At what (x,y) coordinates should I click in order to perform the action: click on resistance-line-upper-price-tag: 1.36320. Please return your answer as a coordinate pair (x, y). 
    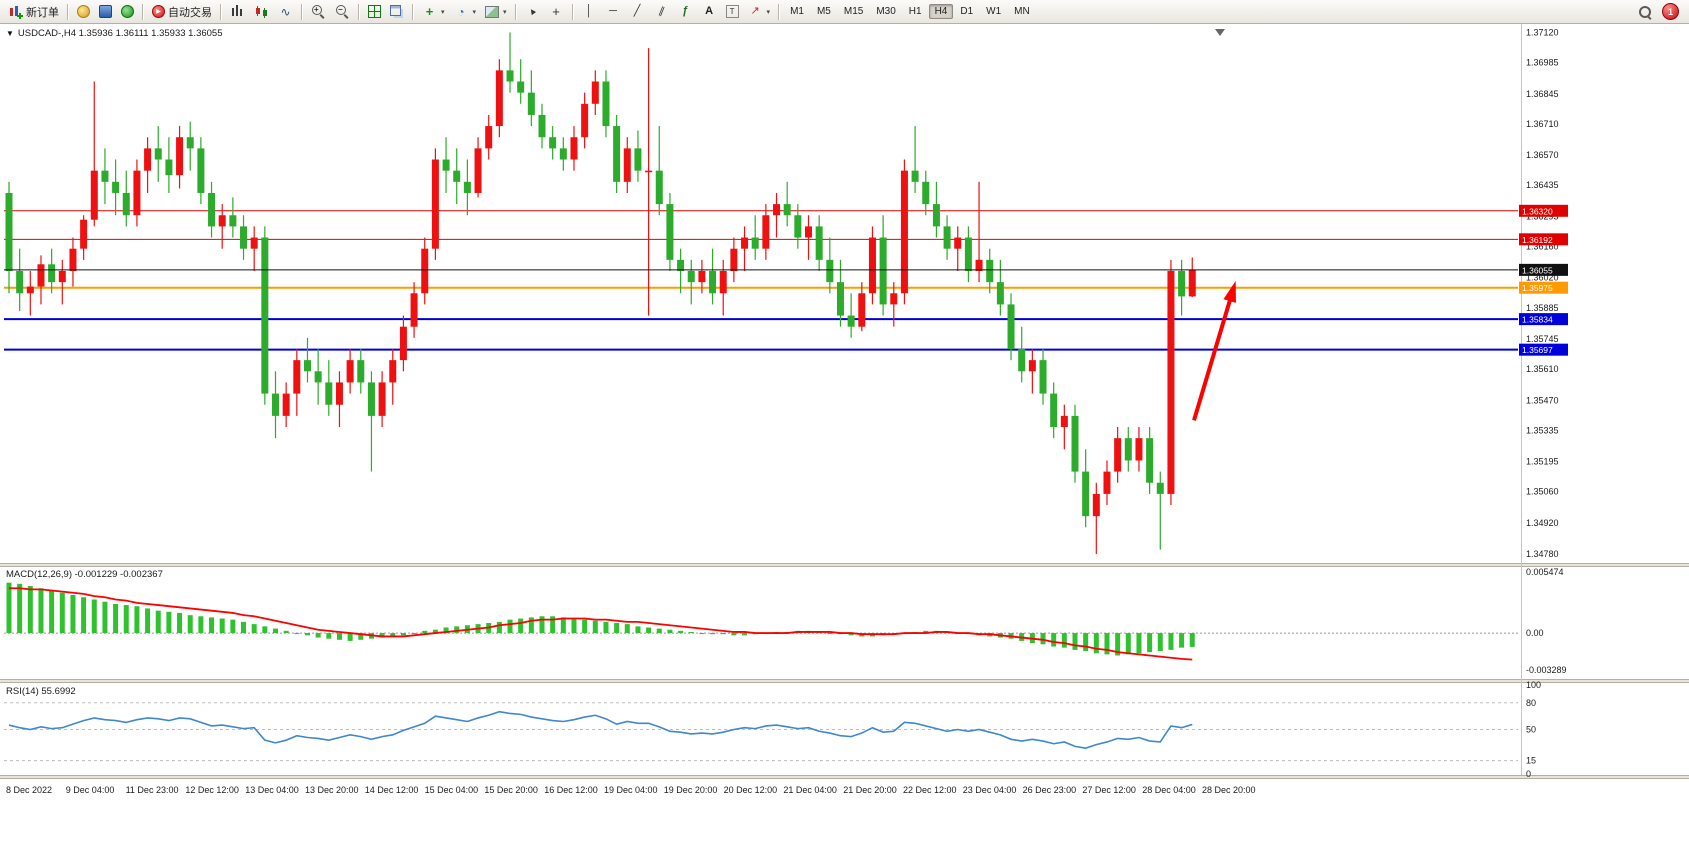
    Looking at the image, I should click on (1543, 210).